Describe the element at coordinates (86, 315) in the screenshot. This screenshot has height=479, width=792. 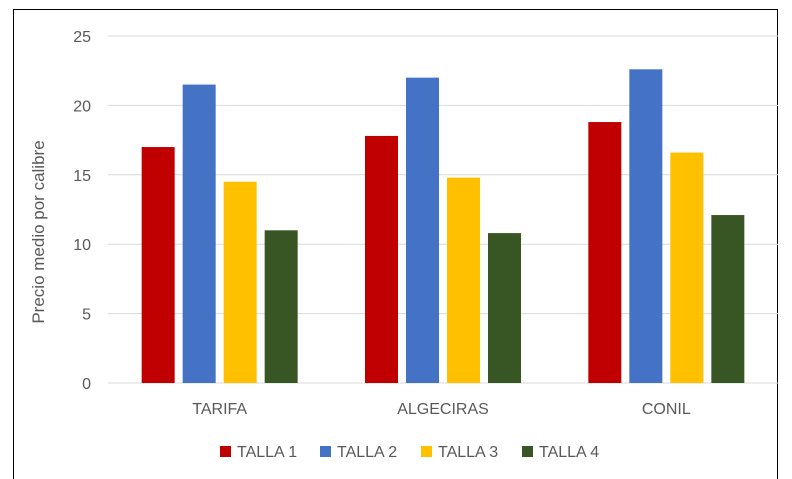
I see `y-tick-label: 5` at that location.